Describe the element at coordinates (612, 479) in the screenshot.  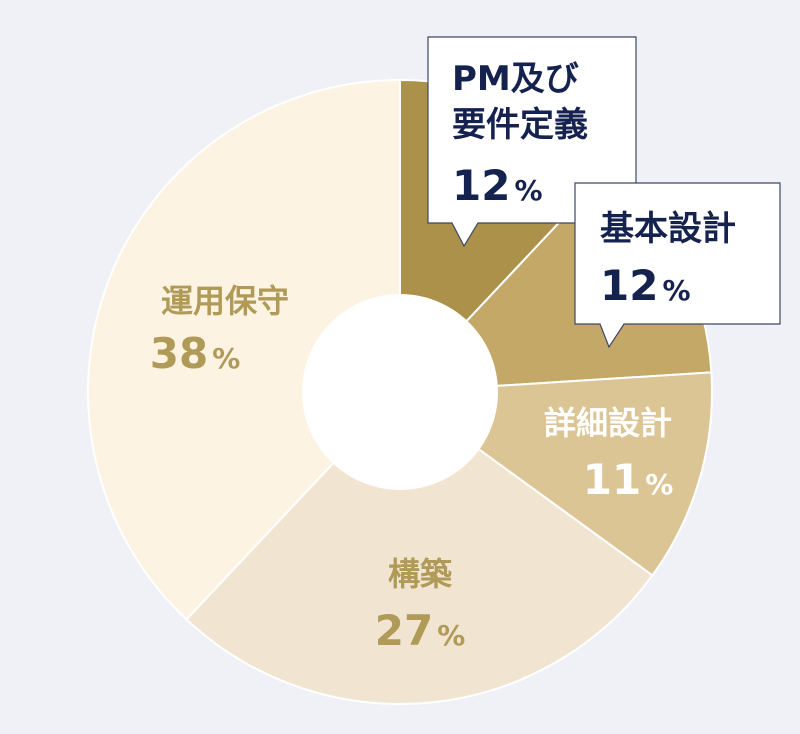
I see `slice-value-number-2: 11` at that location.